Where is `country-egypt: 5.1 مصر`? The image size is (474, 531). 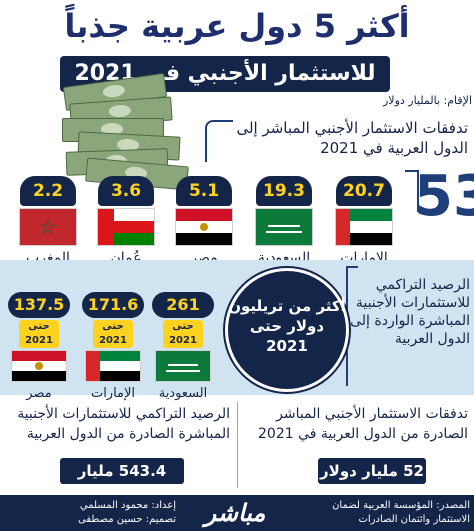
country-egypt: 5.1 مصر is located at coordinates (204, 221).